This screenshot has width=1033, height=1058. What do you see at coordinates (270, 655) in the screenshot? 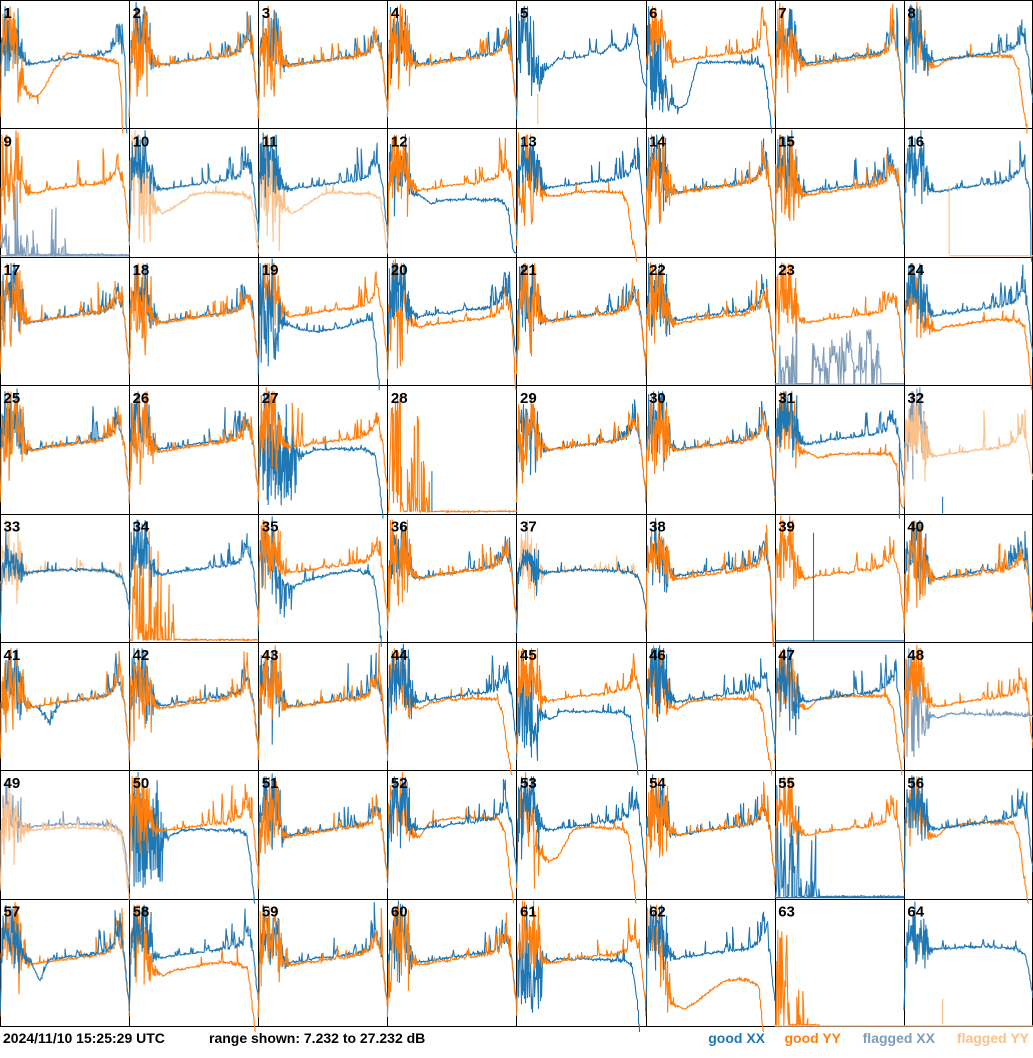
I see `svg-text: 43` at bounding box center [270, 655].